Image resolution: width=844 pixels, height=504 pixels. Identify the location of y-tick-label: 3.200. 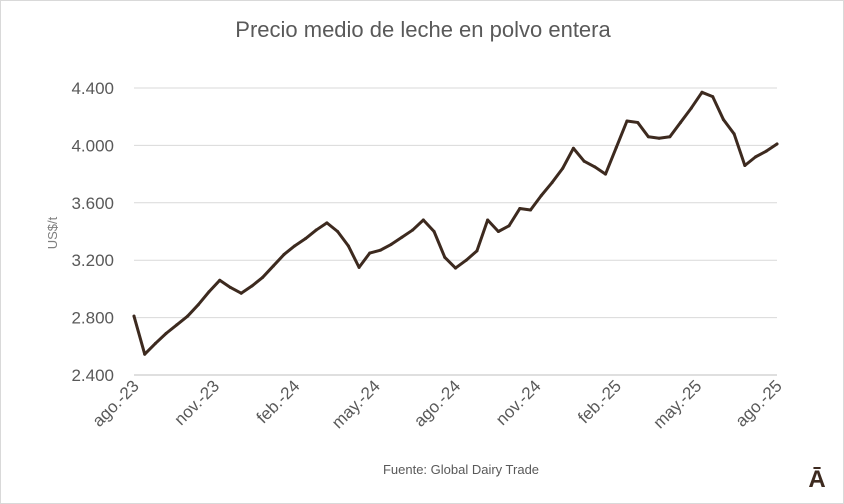
(92, 260).